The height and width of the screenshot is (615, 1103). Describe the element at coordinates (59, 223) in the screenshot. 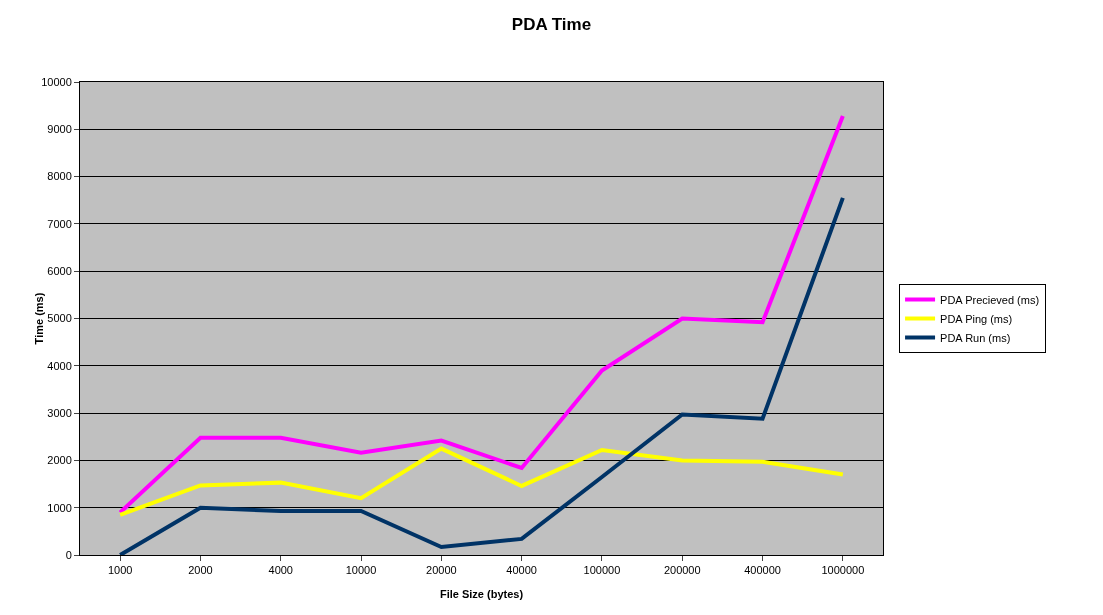

I see `y-tick-label: 7000` at that location.